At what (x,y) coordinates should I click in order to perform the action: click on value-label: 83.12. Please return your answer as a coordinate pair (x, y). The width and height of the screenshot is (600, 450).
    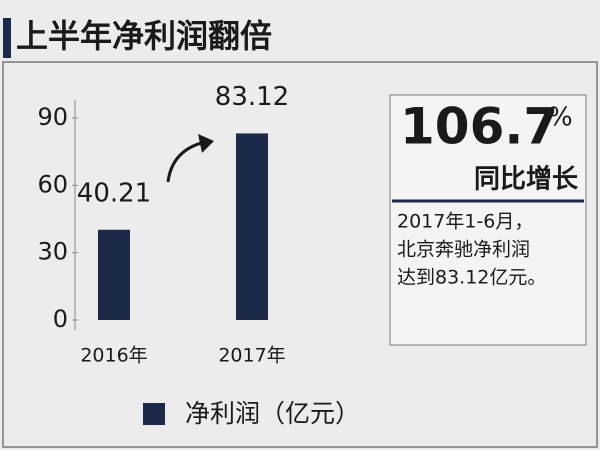
    Looking at the image, I should click on (252, 97).